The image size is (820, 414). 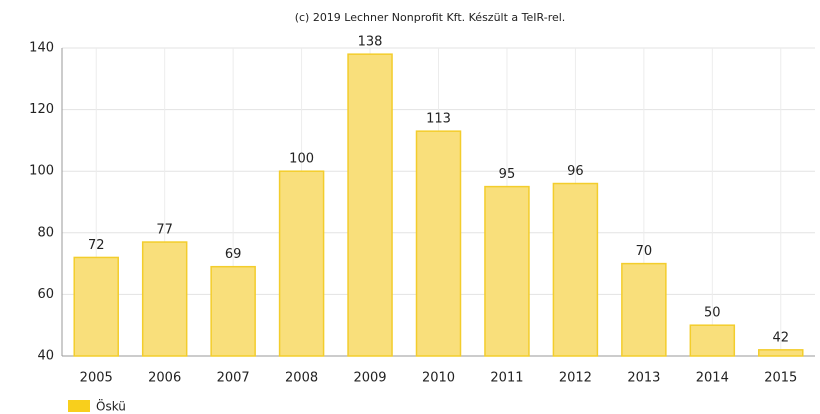 I want to click on y-tick-label: 80, so click(x=45, y=232).